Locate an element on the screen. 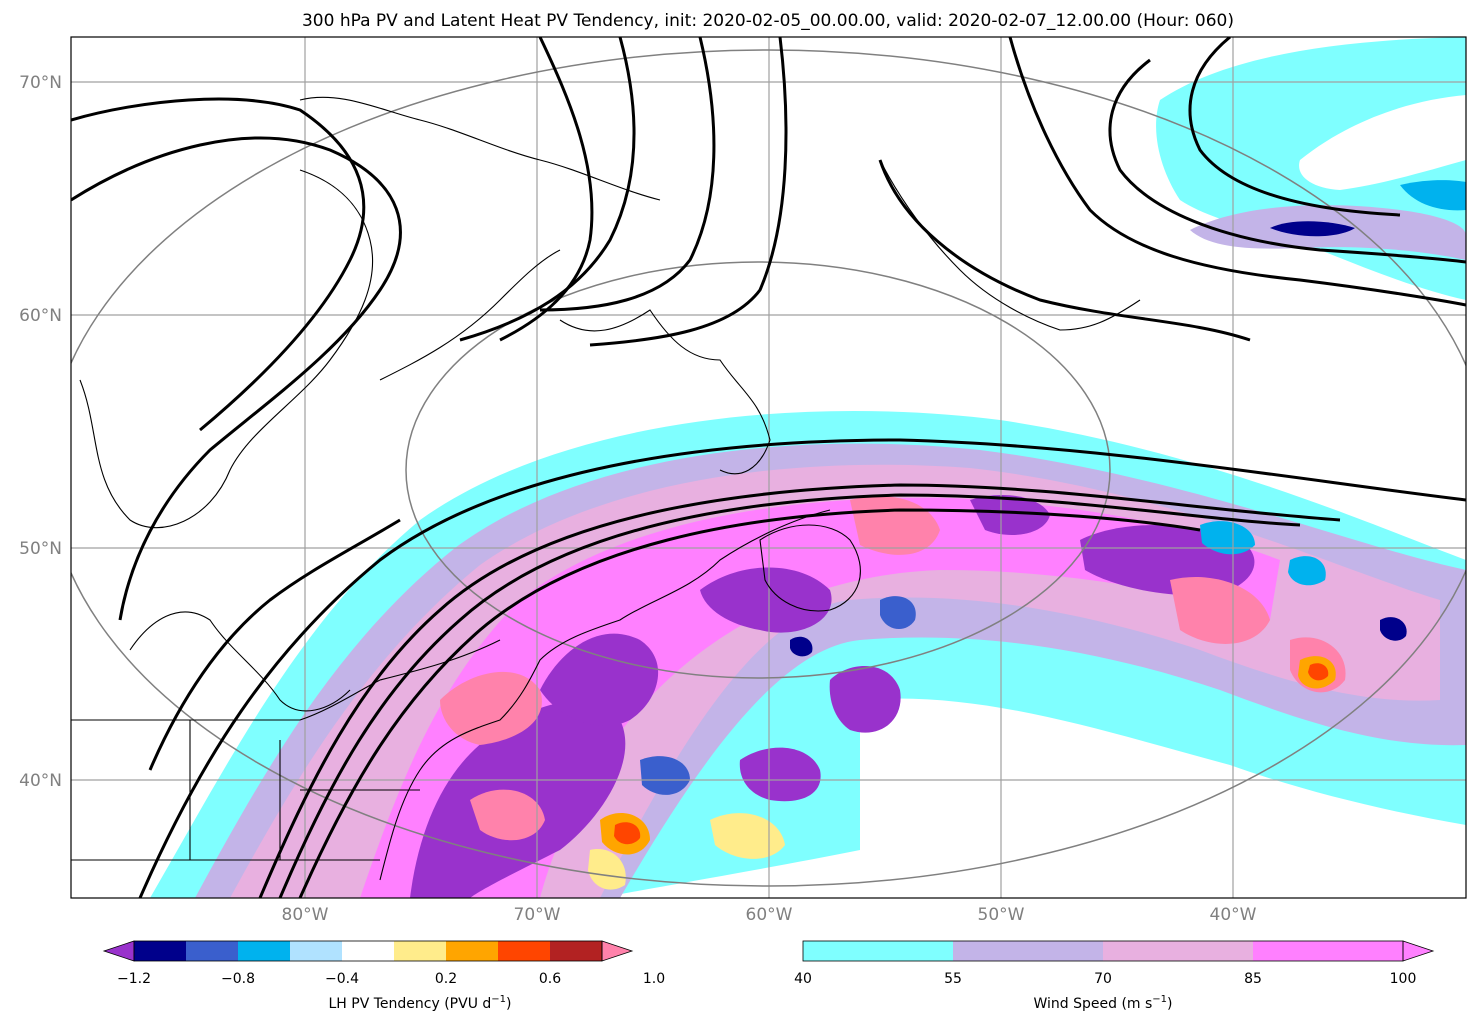 The width and height of the screenshot is (1477, 1025). colorbar-lh-ticks: −1.2 −0.8 −0.4 0.2 0.6 1.0 is located at coordinates (391, 979).